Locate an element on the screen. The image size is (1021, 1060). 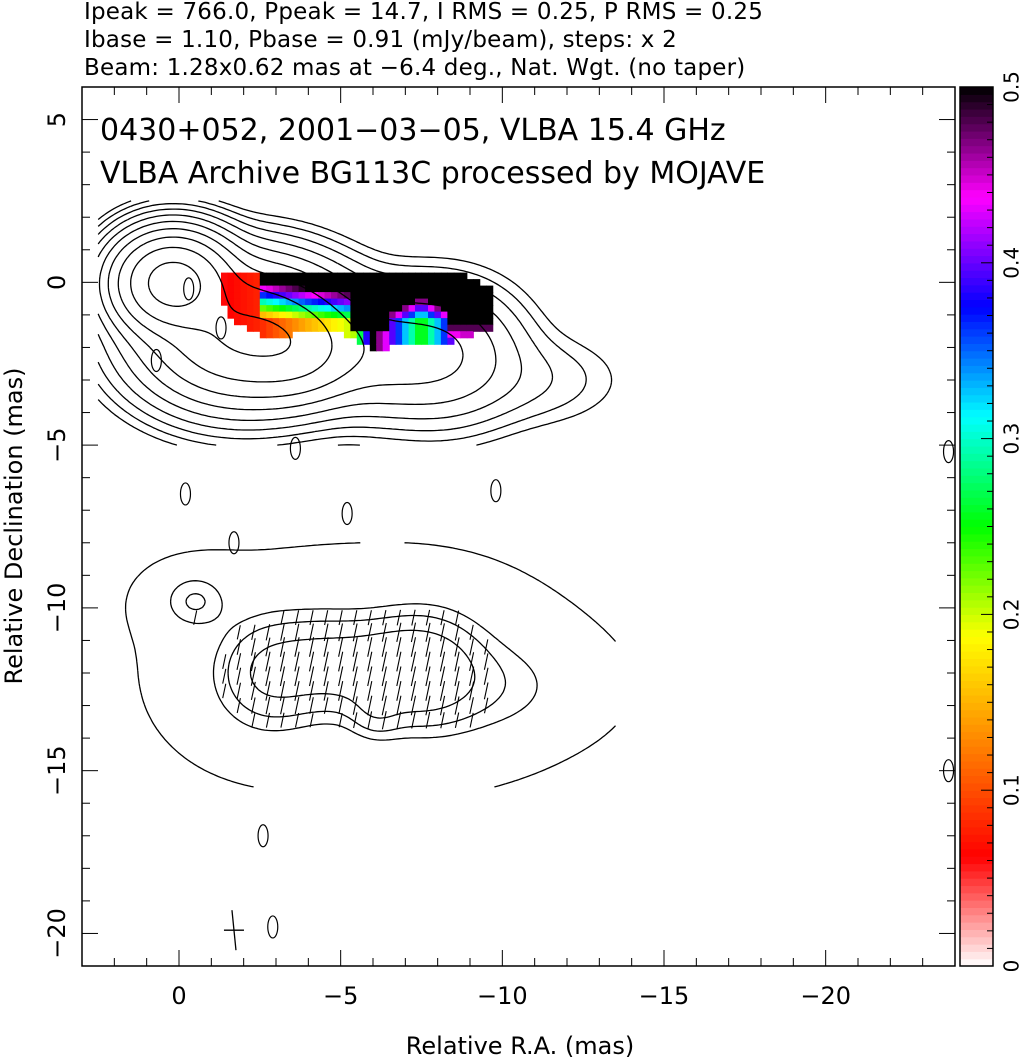
stokes-i-contour is located at coordinates (281, 315).